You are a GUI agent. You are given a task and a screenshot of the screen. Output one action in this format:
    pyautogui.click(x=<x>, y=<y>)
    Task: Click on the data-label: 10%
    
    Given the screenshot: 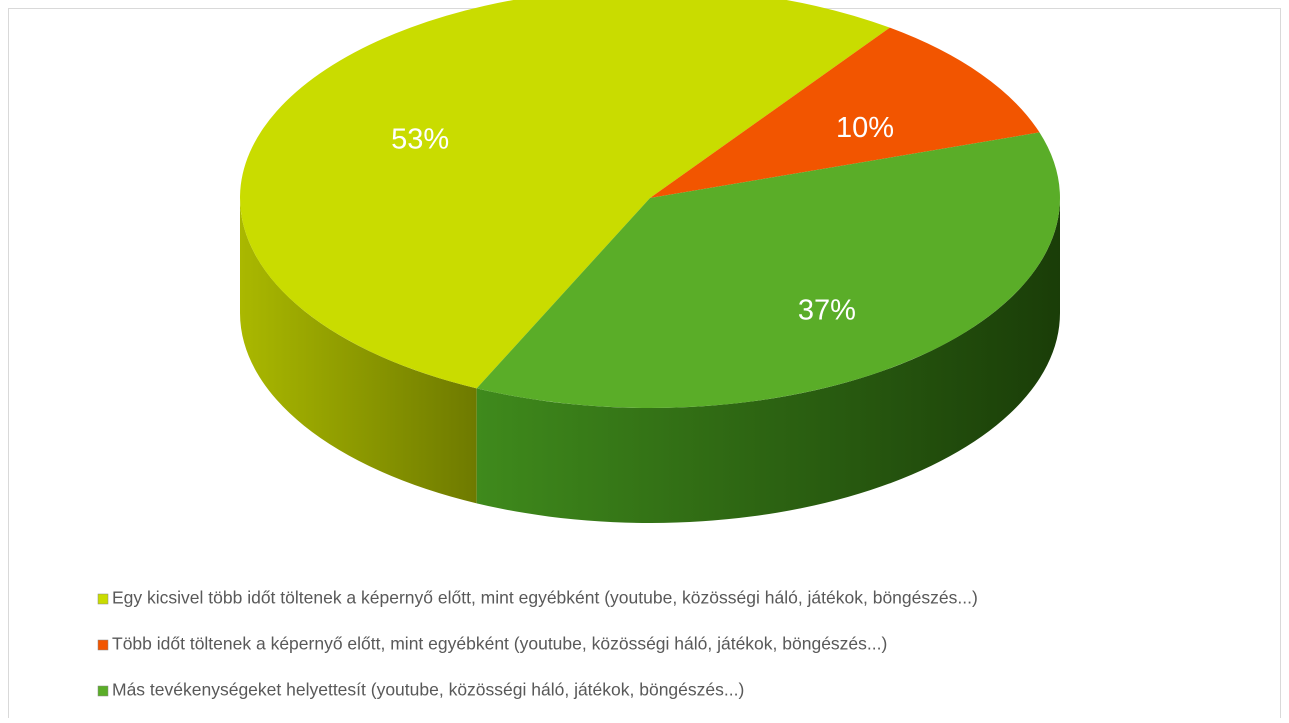 What is the action you would take?
    pyautogui.click(x=865, y=128)
    